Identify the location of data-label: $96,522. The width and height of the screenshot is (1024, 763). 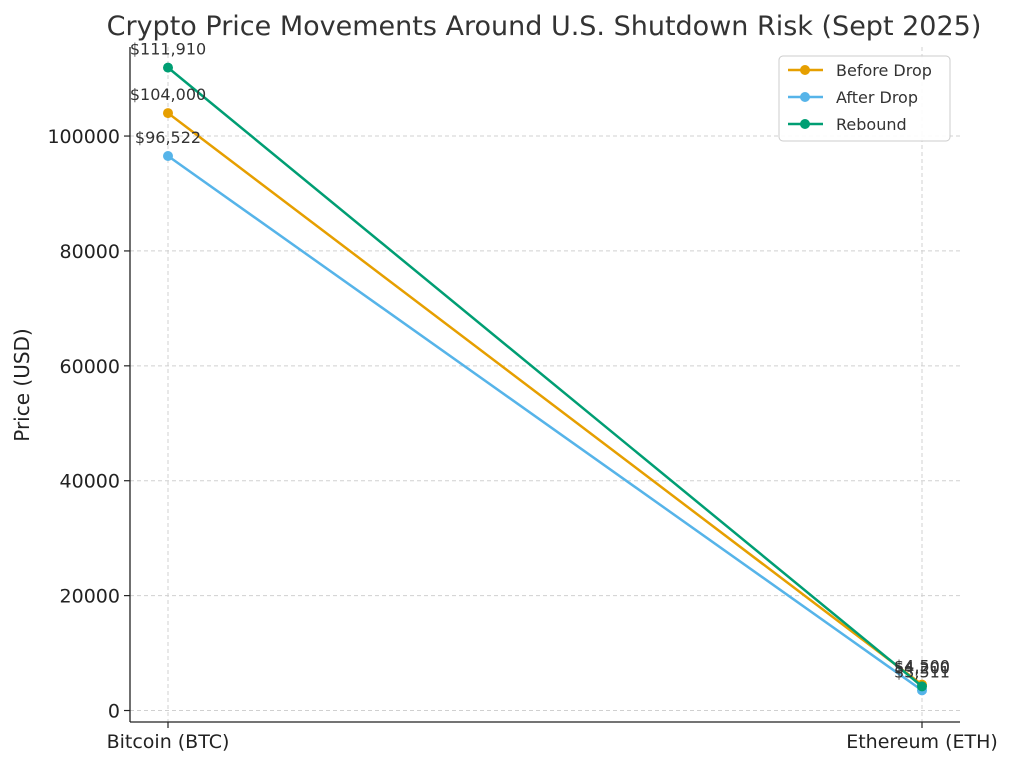
(168, 137).